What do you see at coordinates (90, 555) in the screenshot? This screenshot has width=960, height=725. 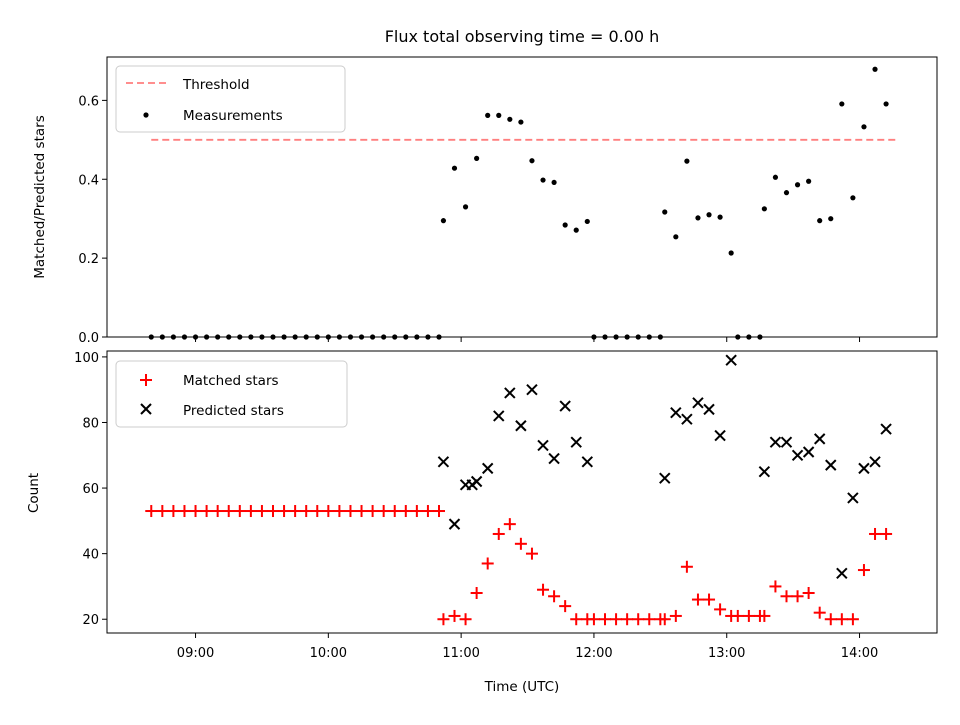 I see `y-tick-label: 40` at bounding box center [90, 555].